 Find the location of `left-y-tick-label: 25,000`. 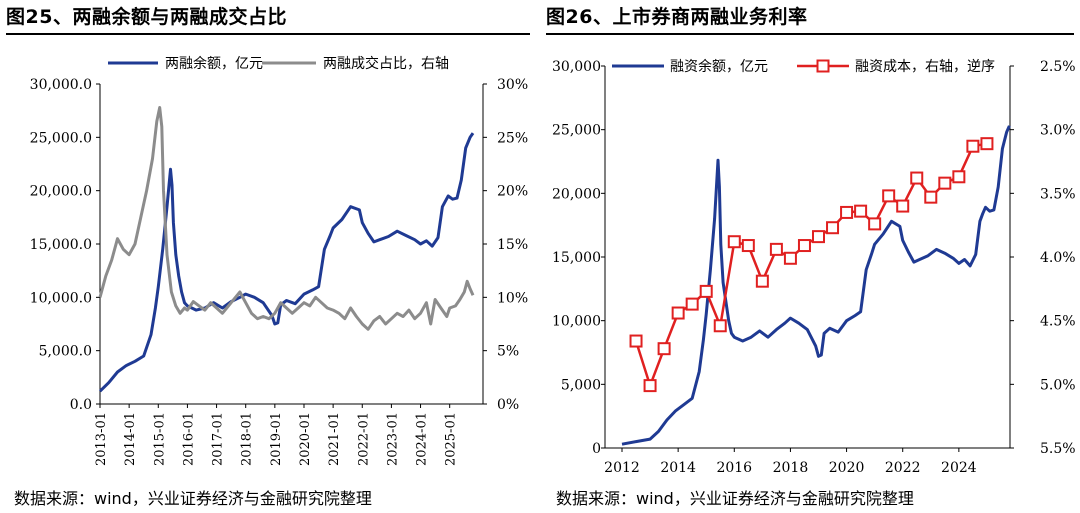

left-y-tick-label: 25,000 is located at coordinates (576, 131).